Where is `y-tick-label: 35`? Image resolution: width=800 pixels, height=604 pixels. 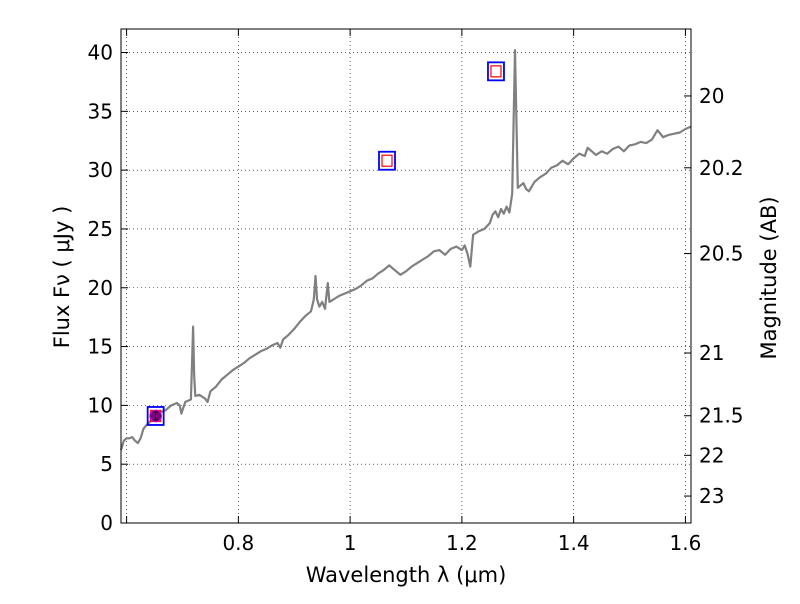
y-tick-label: 35 is located at coordinates (100, 111).